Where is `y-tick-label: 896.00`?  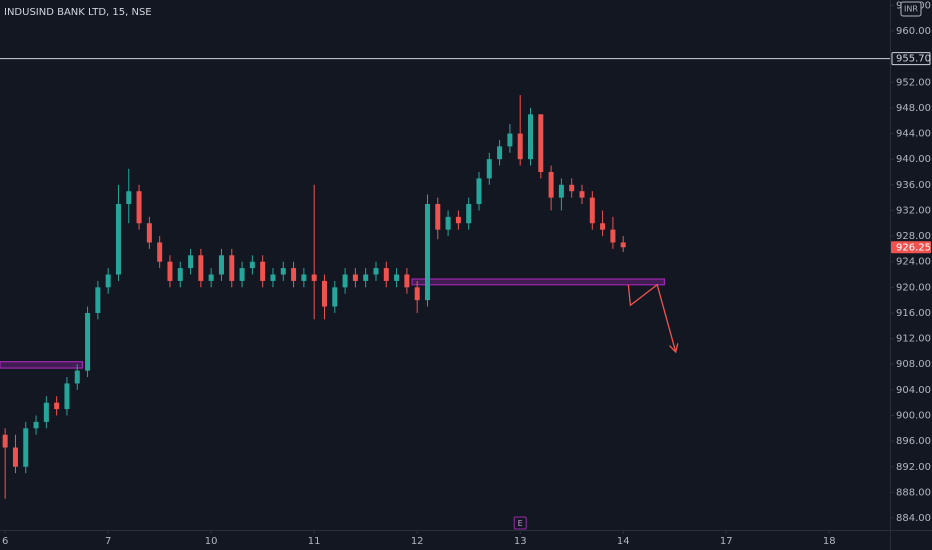 y-tick-label: 896.00 is located at coordinates (913, 441).